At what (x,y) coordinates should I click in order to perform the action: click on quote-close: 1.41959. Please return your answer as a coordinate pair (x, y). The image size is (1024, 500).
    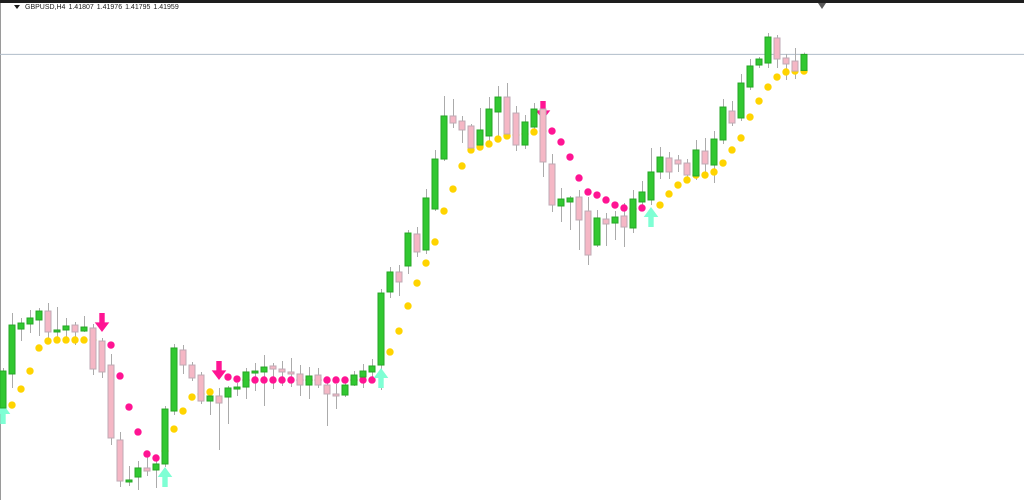
    Looking at the image, I should click on (166, 7).